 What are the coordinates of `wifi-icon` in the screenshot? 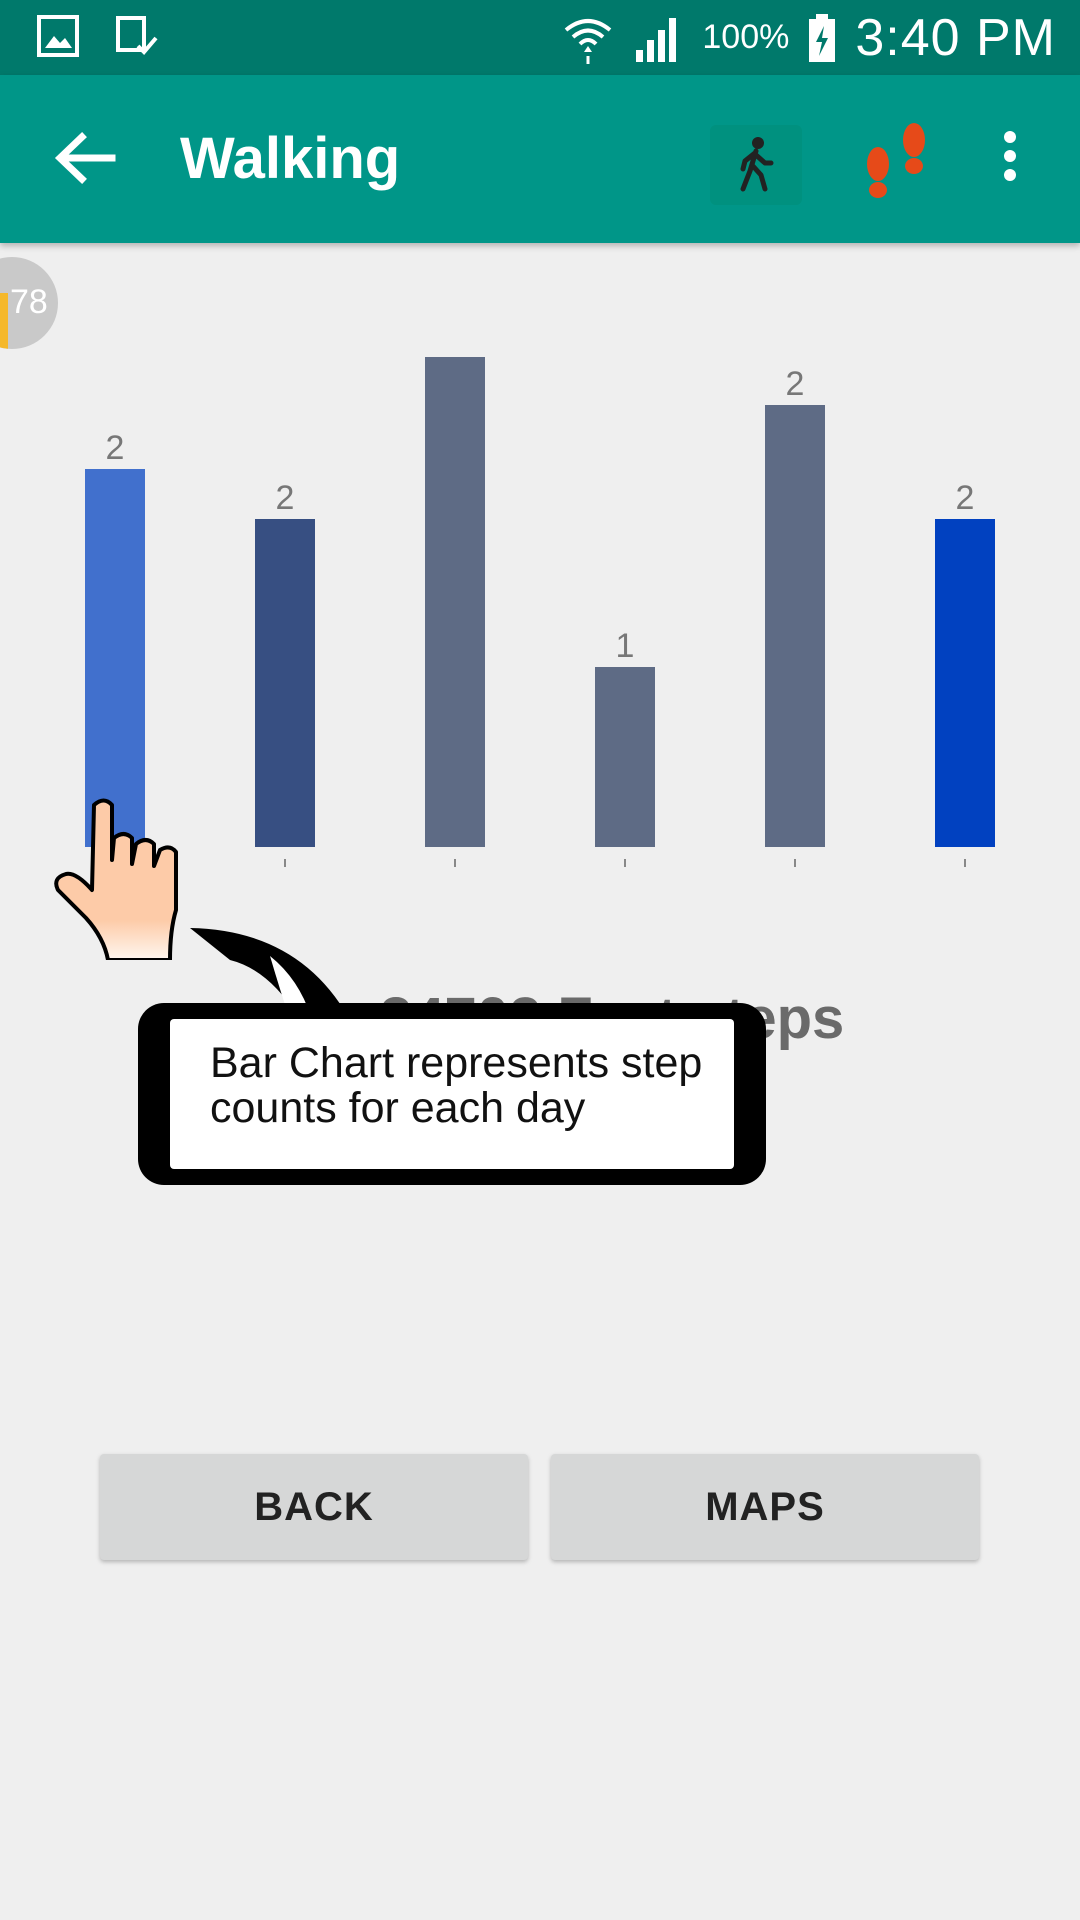 It's located at (588, 41).